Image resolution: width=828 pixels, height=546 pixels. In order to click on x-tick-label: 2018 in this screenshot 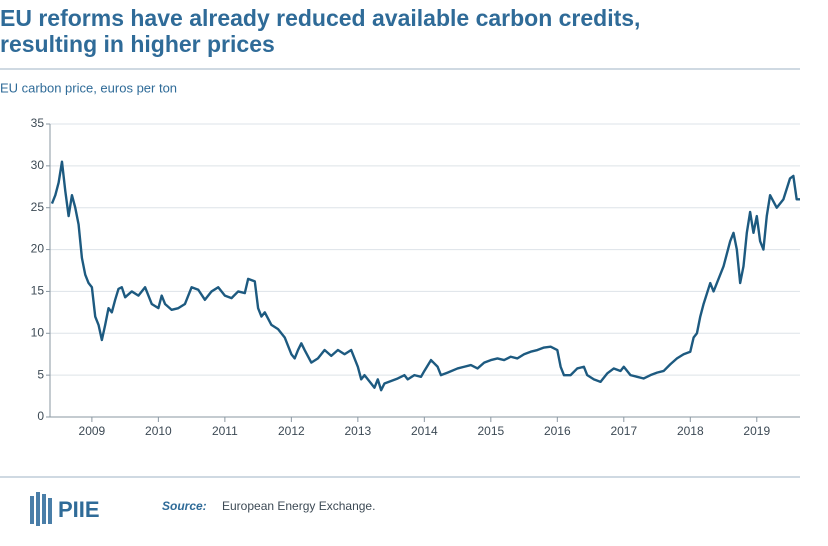, I will do `click(690, 431)`.